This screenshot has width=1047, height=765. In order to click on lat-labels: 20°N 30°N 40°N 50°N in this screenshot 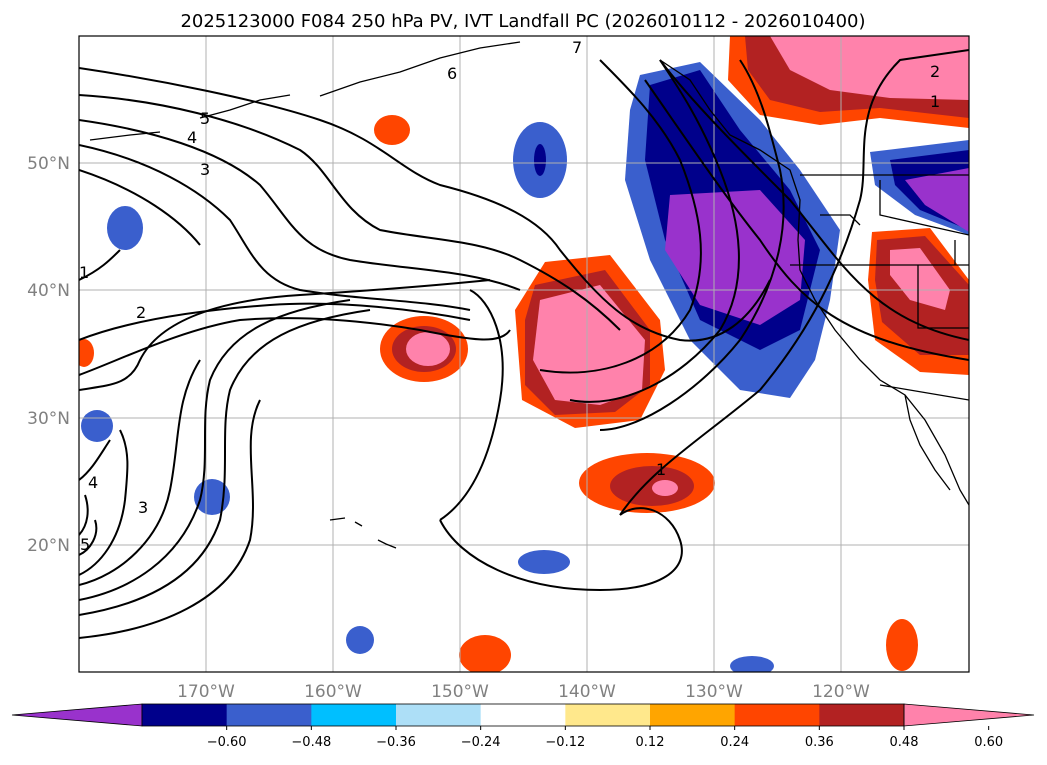, I will do `click(48, 355)`.